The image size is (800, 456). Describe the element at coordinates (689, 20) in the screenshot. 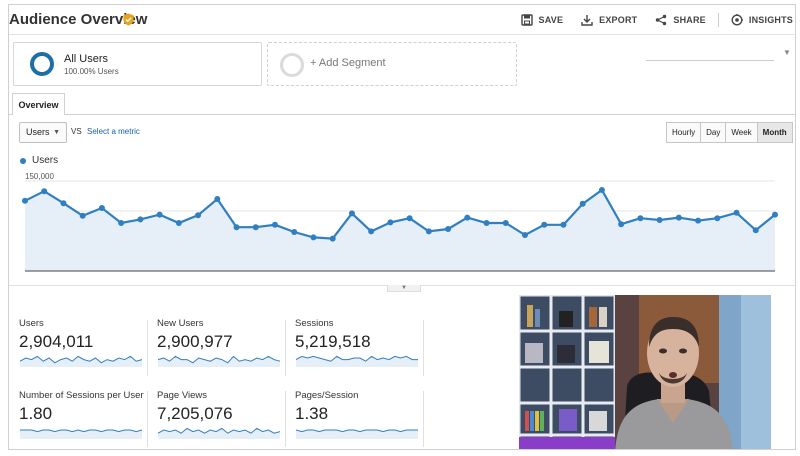

I see `share-label: SHARE` at that location.